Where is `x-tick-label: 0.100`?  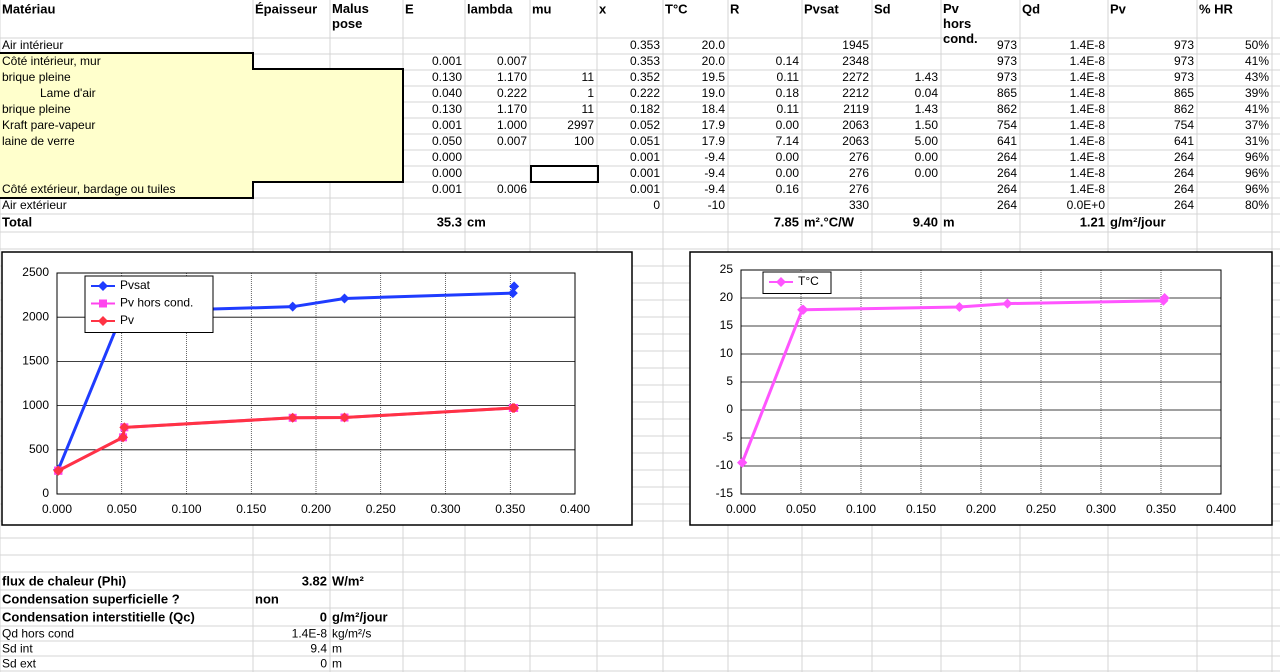 x-tick-label: 0.100 is located at coordinates (861, 509).